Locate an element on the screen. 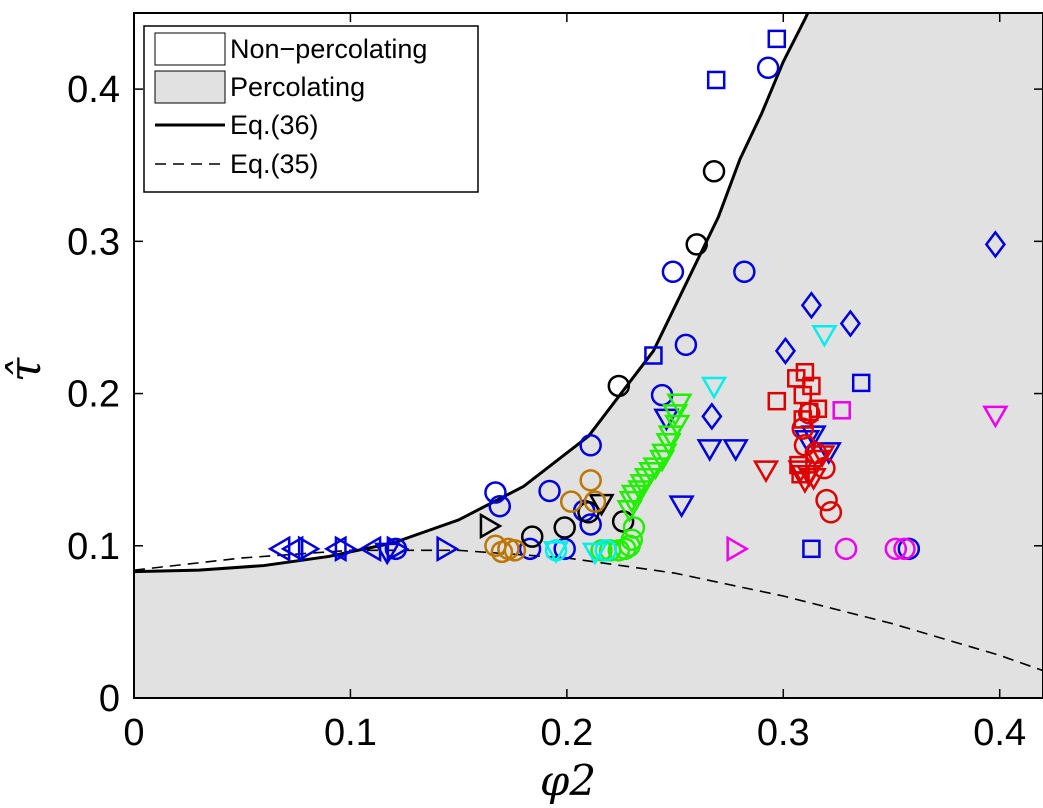 The height and width of the screenshot is (808, 1043). marker-magenta-triangle-right is located at coordinates (738, 548).